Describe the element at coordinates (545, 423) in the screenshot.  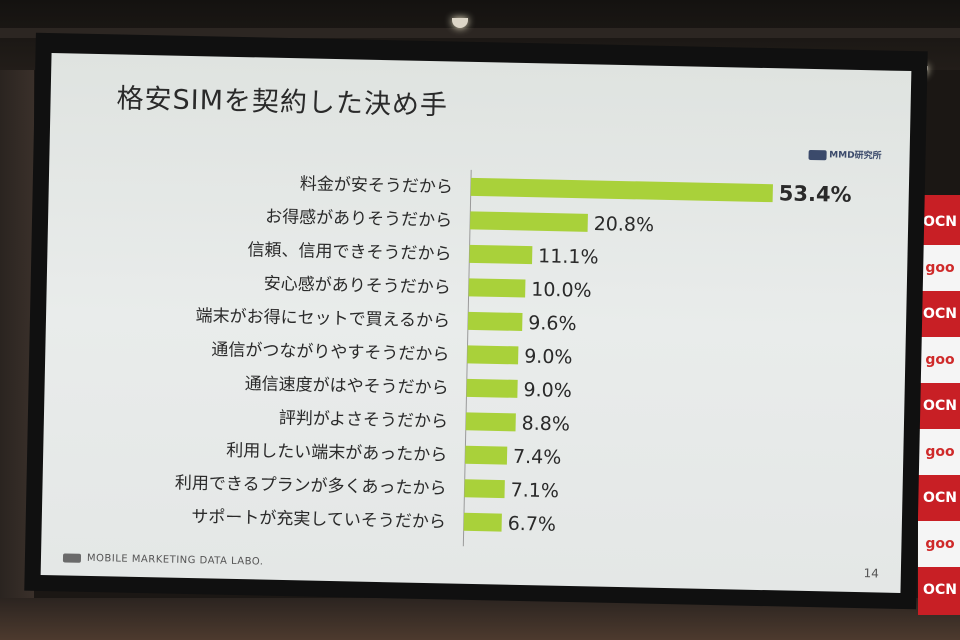
I see `value-label: 8.8%` at that location.